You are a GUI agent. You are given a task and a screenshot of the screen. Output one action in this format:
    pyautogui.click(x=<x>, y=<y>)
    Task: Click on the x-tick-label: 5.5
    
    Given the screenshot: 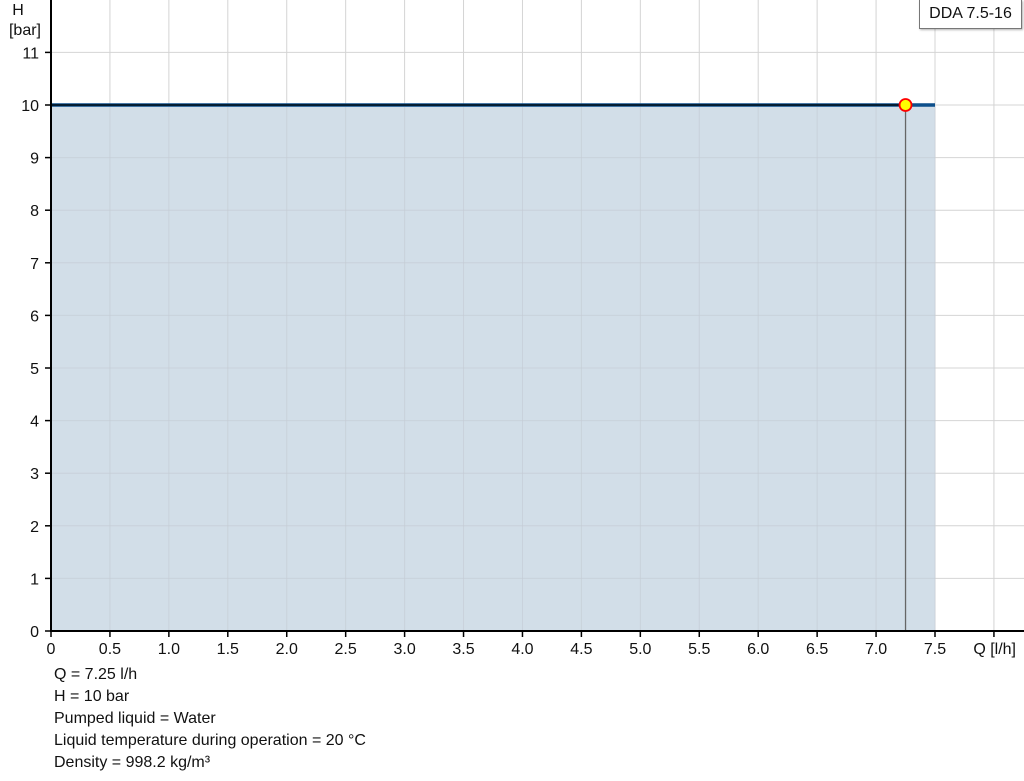 What is the action you would take?
    pyautogui.click(x=699, y=649)
    